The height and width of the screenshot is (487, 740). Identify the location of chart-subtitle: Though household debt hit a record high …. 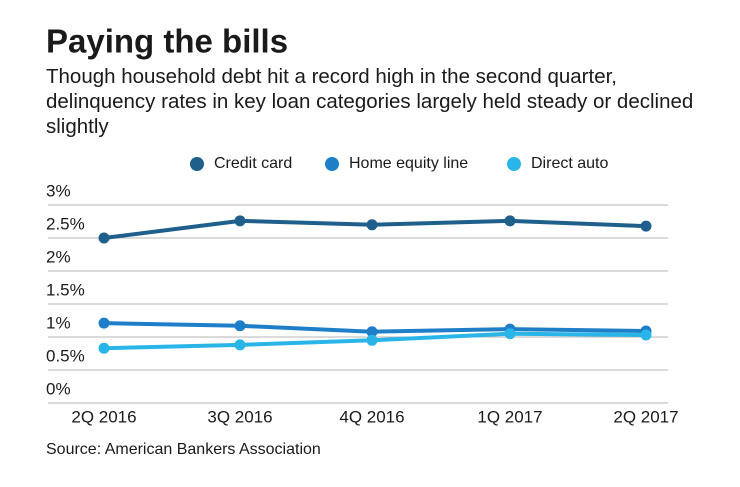
(370, 101).